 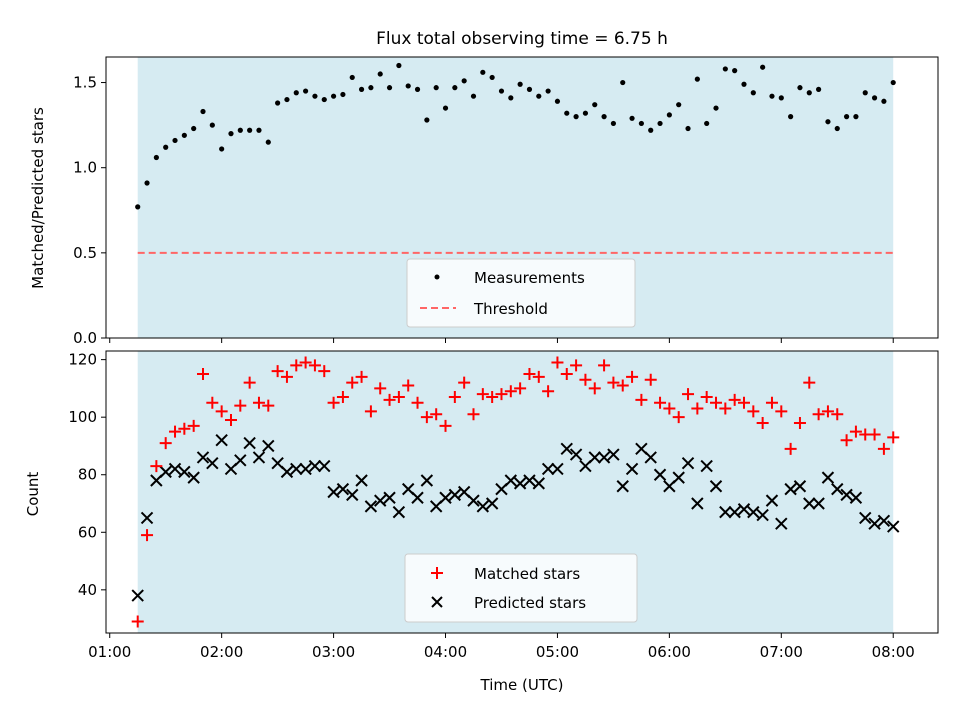 I want to click on ratio-y-tick-label: 0.0, so click(x=85, y=338).